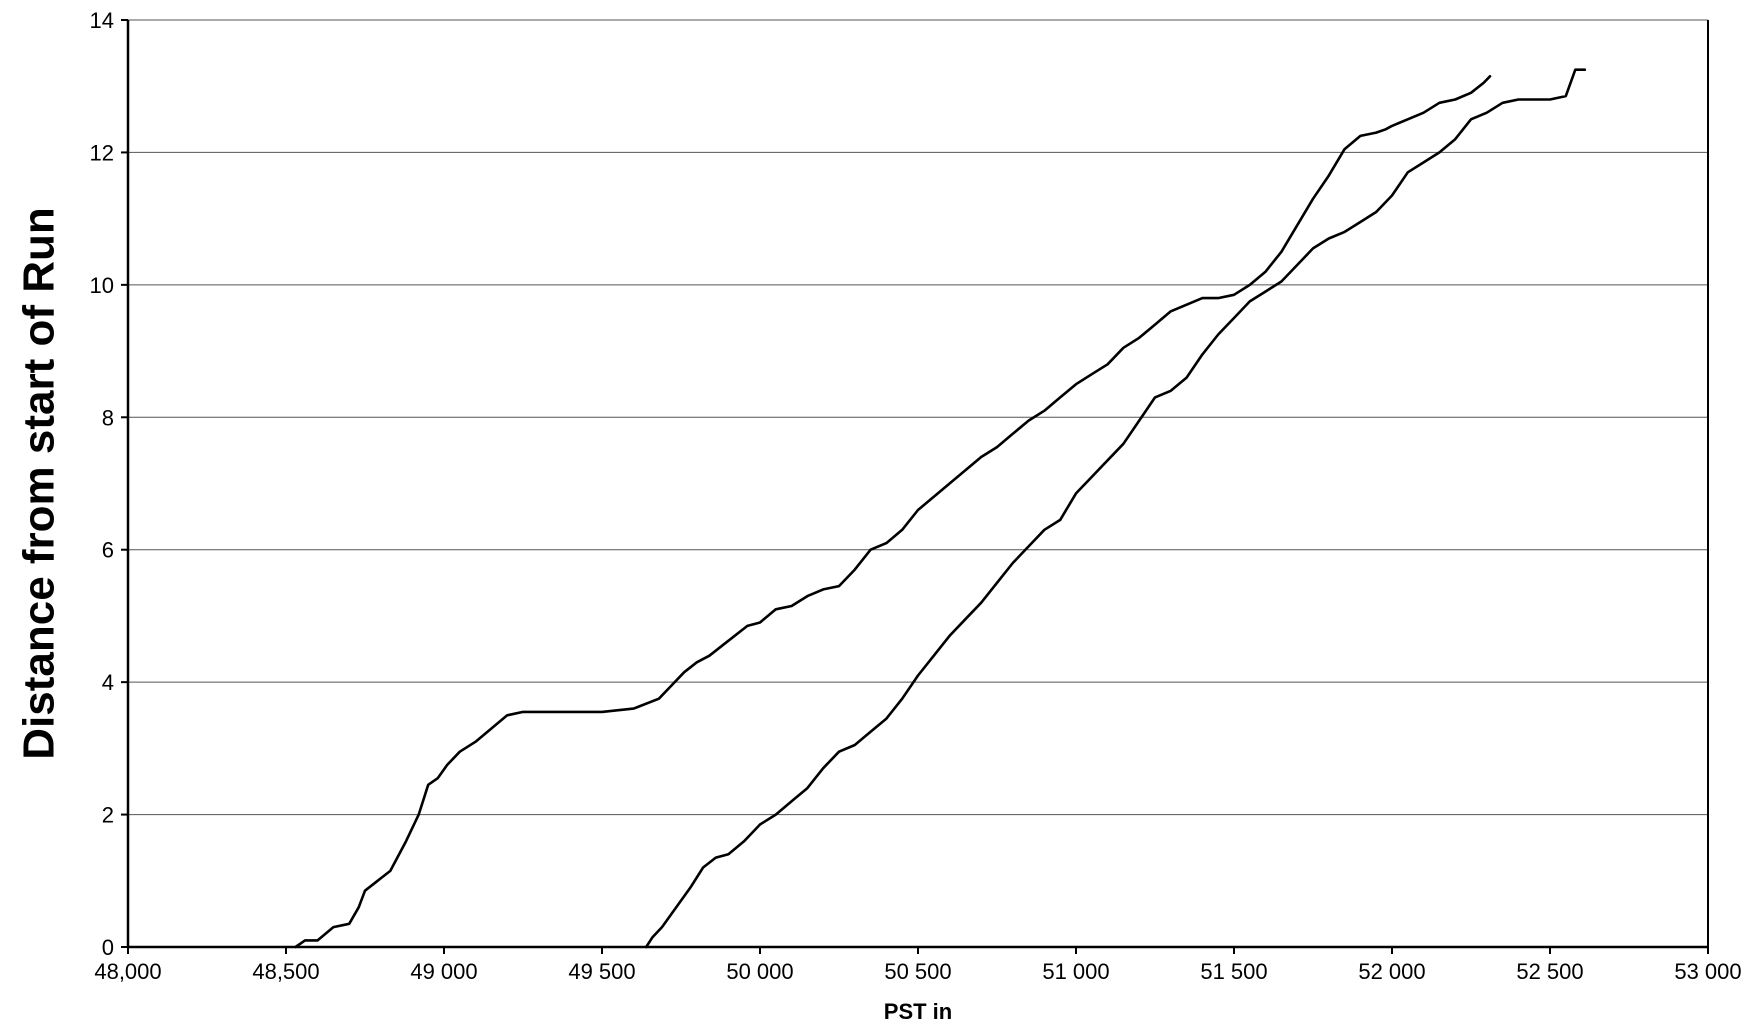 This screenshot has width=1755, height=1034. I want to click on x-tick-label: 50 000, so click(759, 971).